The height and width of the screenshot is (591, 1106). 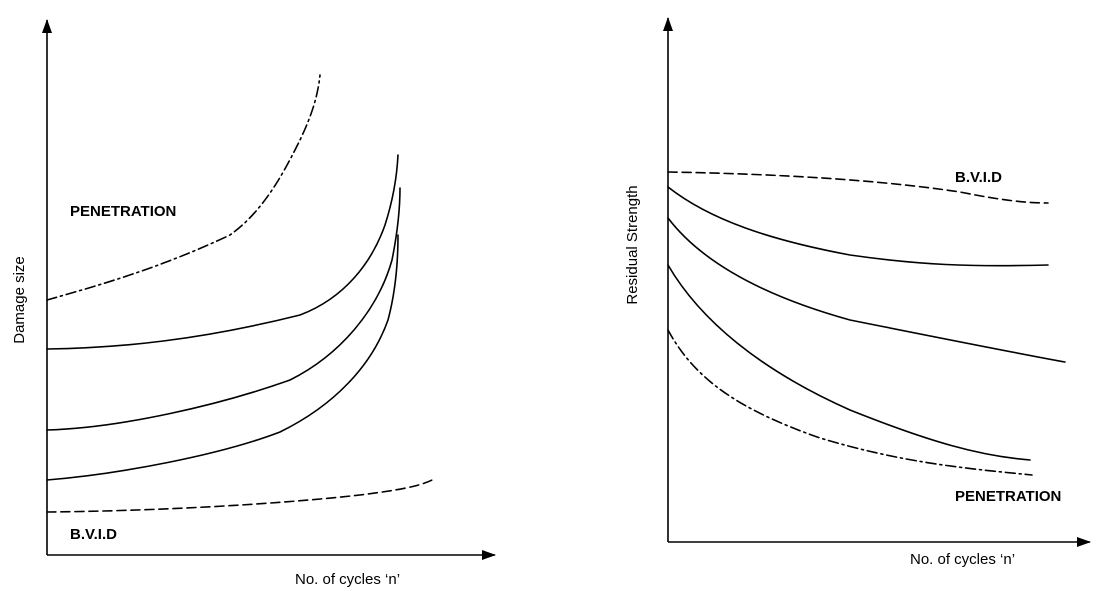 What do you see at coordinates (632, 244) in the screenshot?
I see `y-axis-label: Residual Strength` at bounding box center [632, 244].